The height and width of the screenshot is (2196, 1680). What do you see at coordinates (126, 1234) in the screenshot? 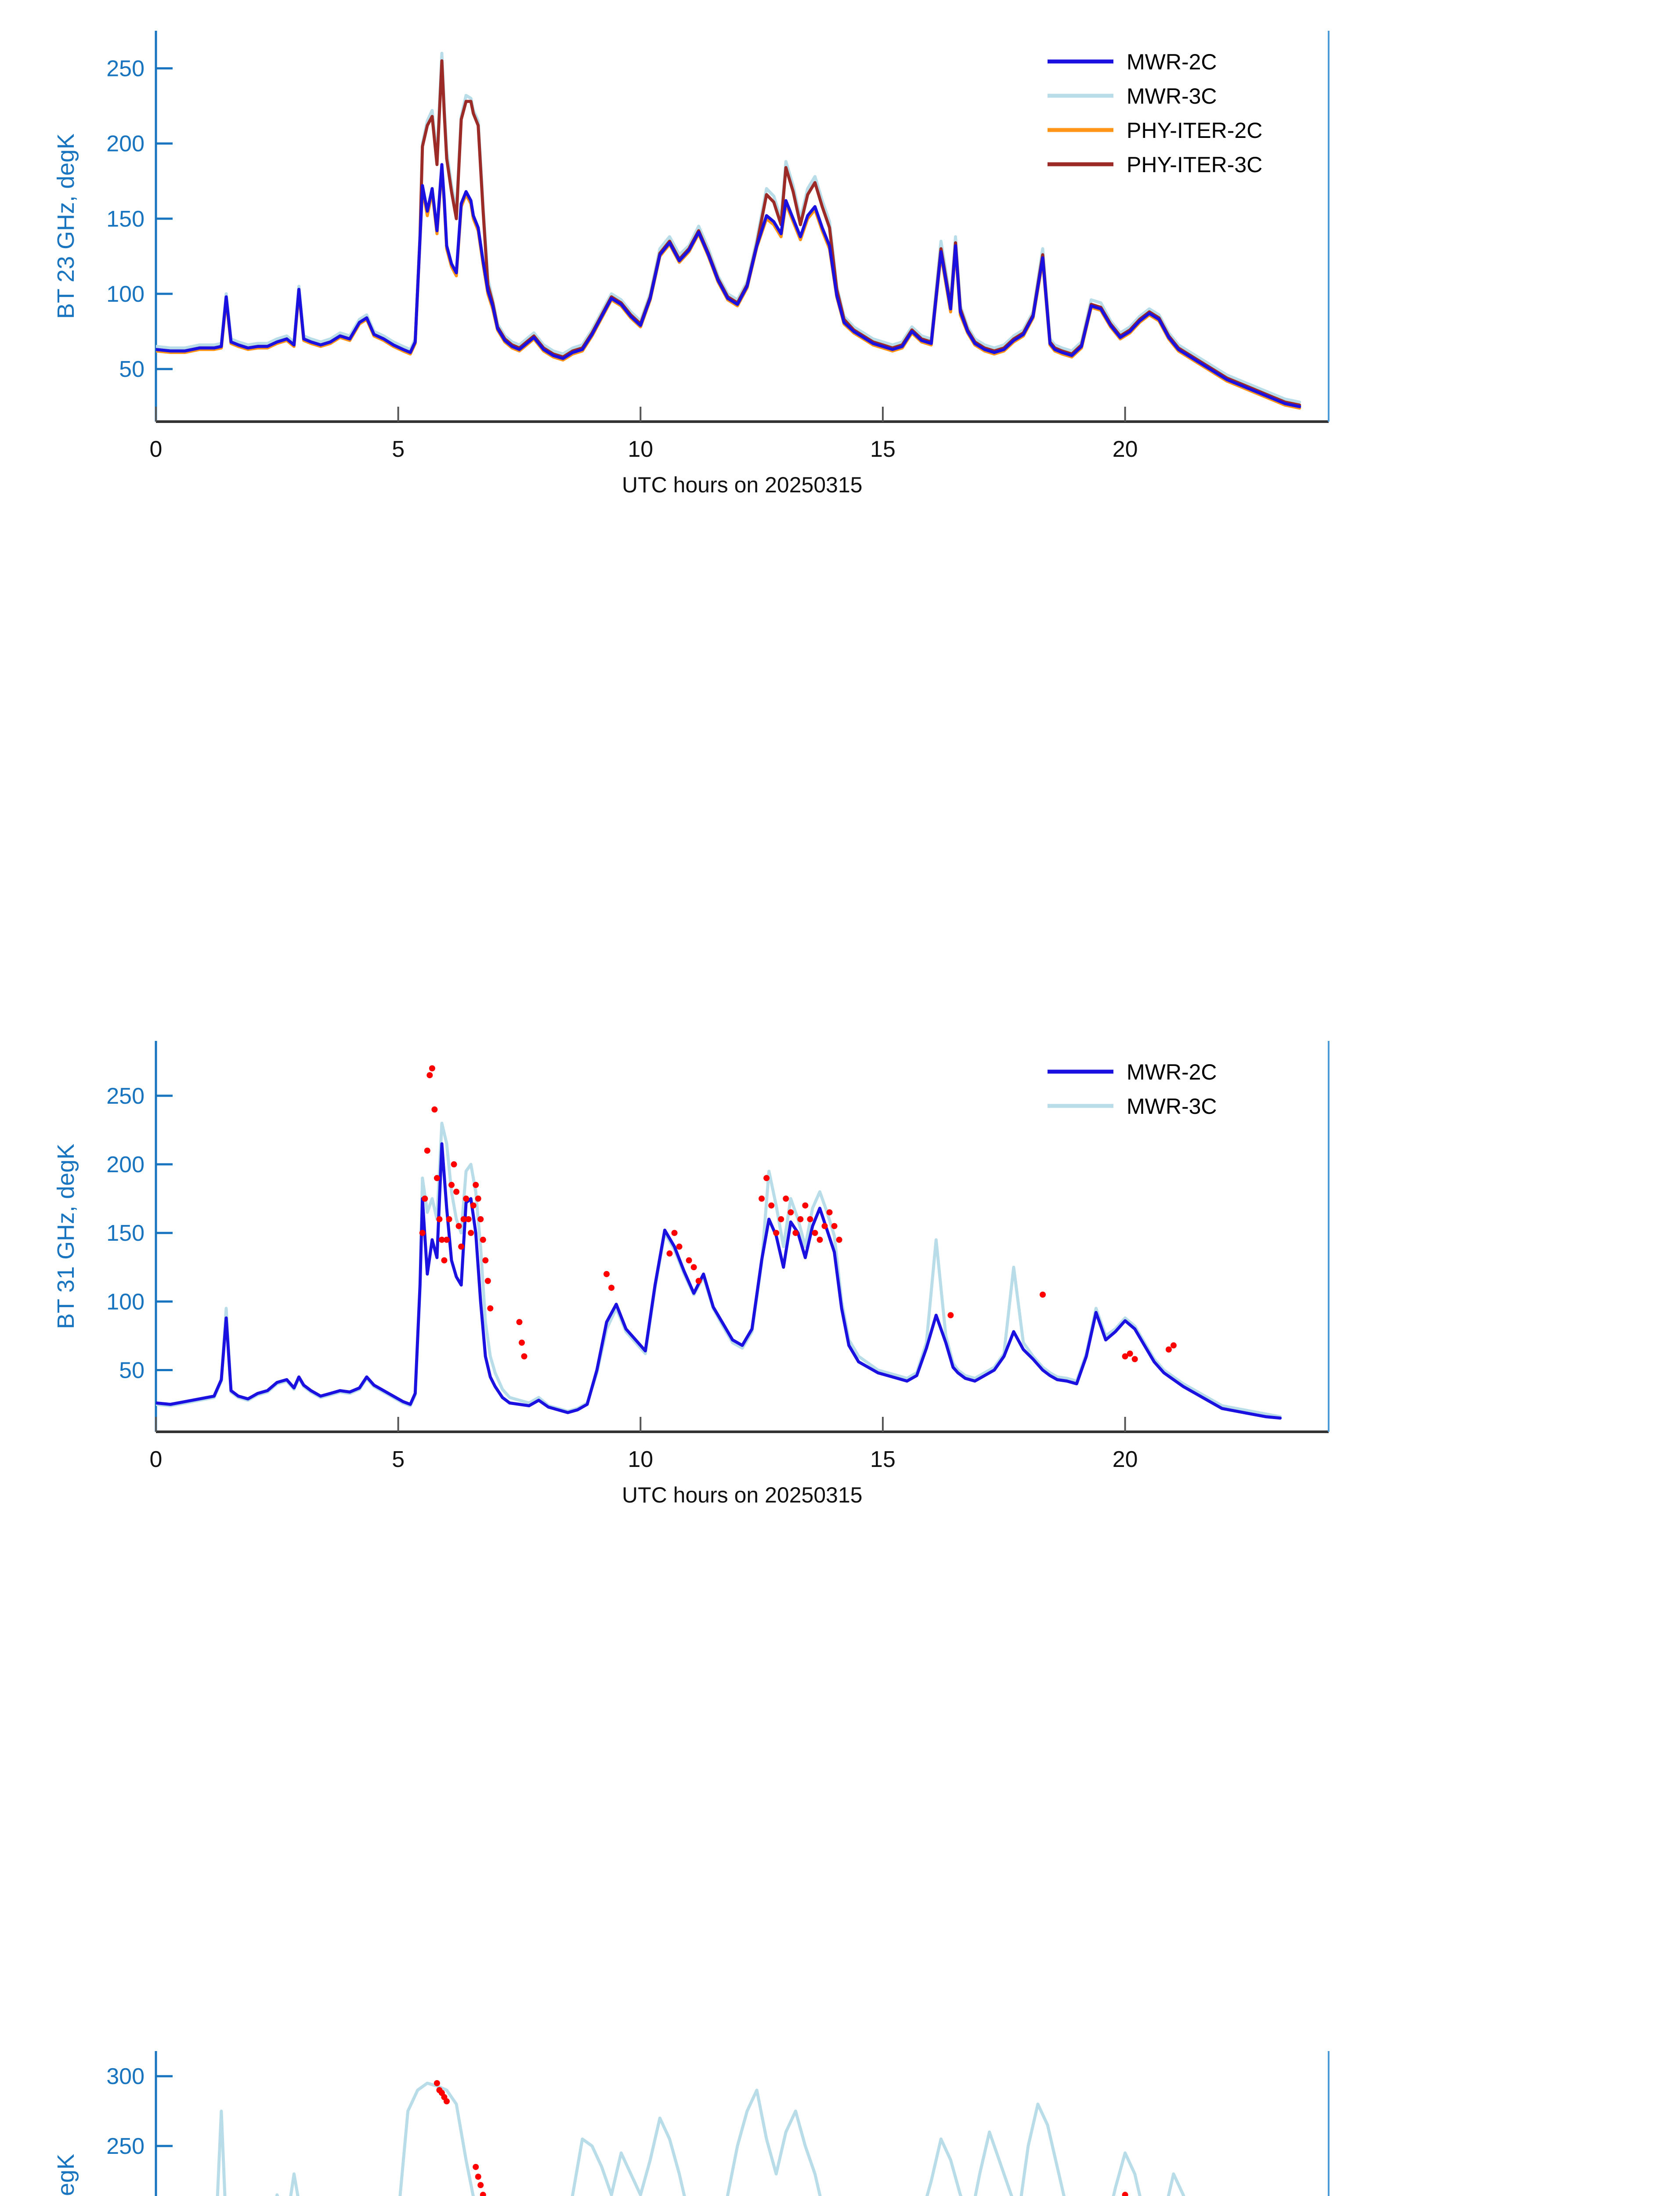
I see `y-tick-label: 150` at bounding box center [126, 1234].